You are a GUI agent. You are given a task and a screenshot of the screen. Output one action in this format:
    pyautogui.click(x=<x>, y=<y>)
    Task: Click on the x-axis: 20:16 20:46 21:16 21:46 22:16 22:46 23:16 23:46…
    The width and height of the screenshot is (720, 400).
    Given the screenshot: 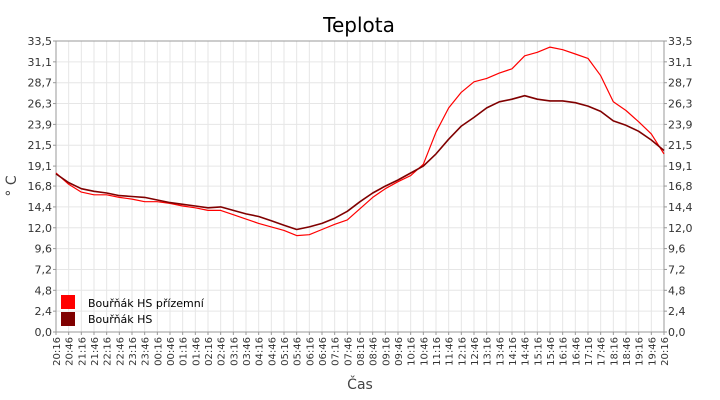 What is the action you would take?
    pyautogui.click(x=361, y=349)
    